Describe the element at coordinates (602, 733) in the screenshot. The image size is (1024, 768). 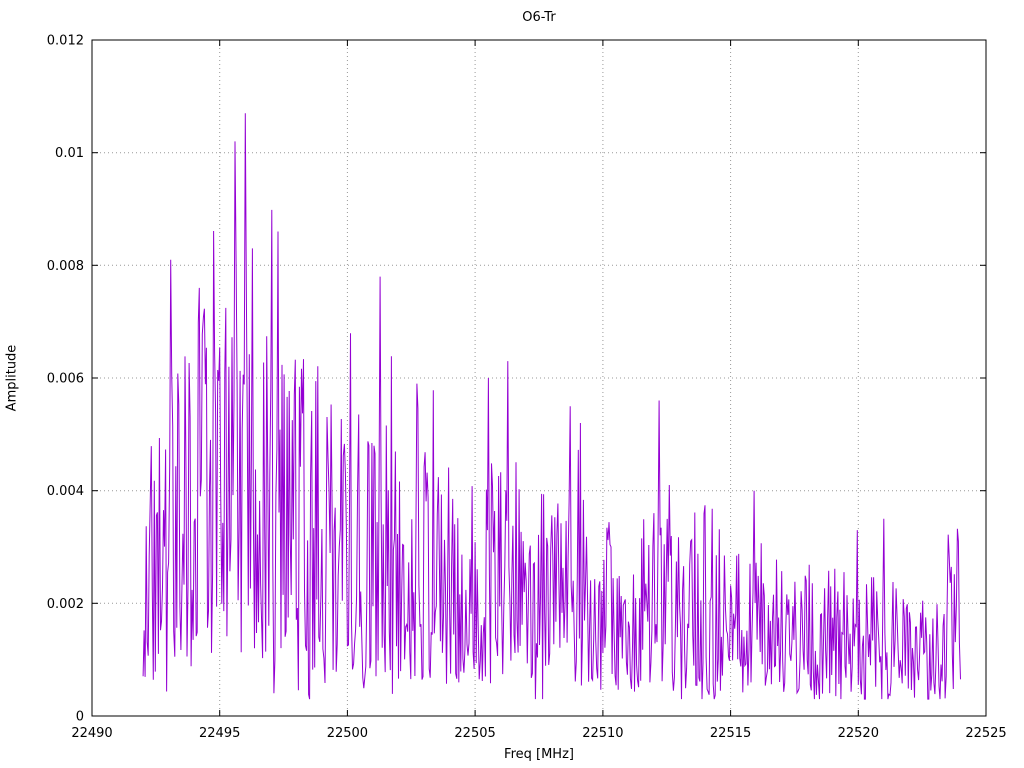
I see `x-tick-label: 22510` at that location.